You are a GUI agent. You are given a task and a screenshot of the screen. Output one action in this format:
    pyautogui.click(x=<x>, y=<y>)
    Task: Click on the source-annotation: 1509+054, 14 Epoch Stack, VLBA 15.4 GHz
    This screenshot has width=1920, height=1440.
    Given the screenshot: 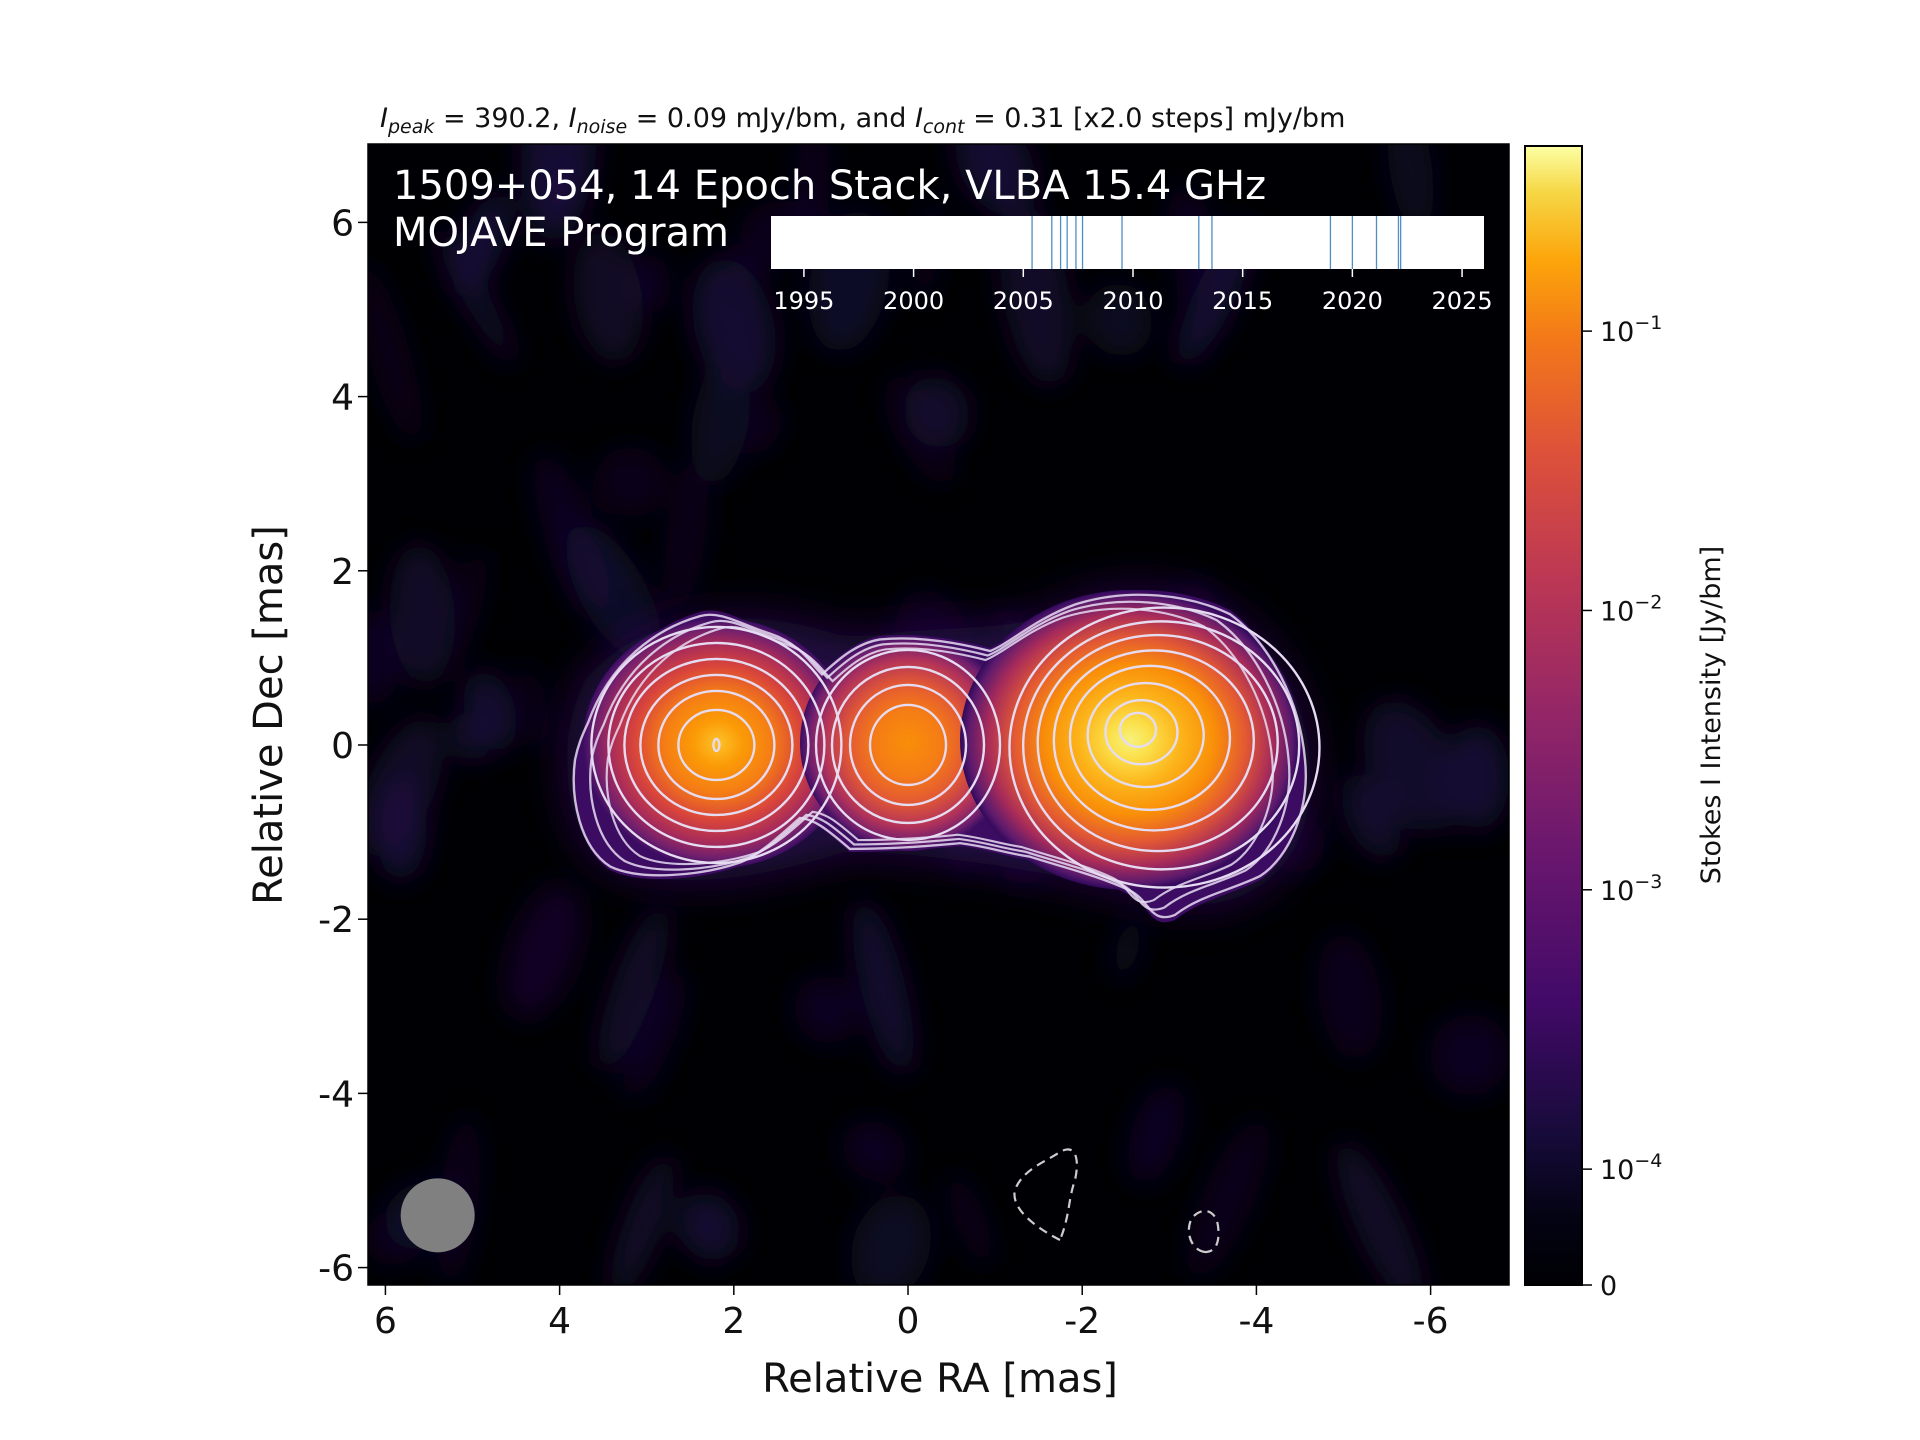 What is the action you would take?
    pyautogui.click(x=829, y=186)
    